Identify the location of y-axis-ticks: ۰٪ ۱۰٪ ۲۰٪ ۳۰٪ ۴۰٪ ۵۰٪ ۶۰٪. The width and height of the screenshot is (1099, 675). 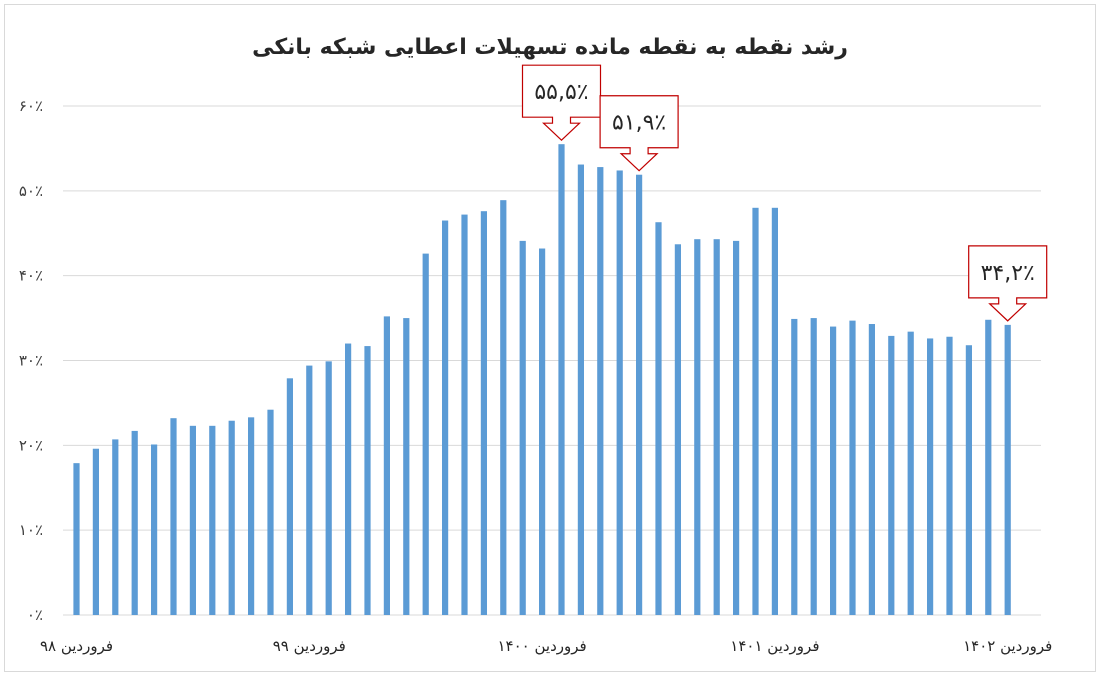
(31, 360).